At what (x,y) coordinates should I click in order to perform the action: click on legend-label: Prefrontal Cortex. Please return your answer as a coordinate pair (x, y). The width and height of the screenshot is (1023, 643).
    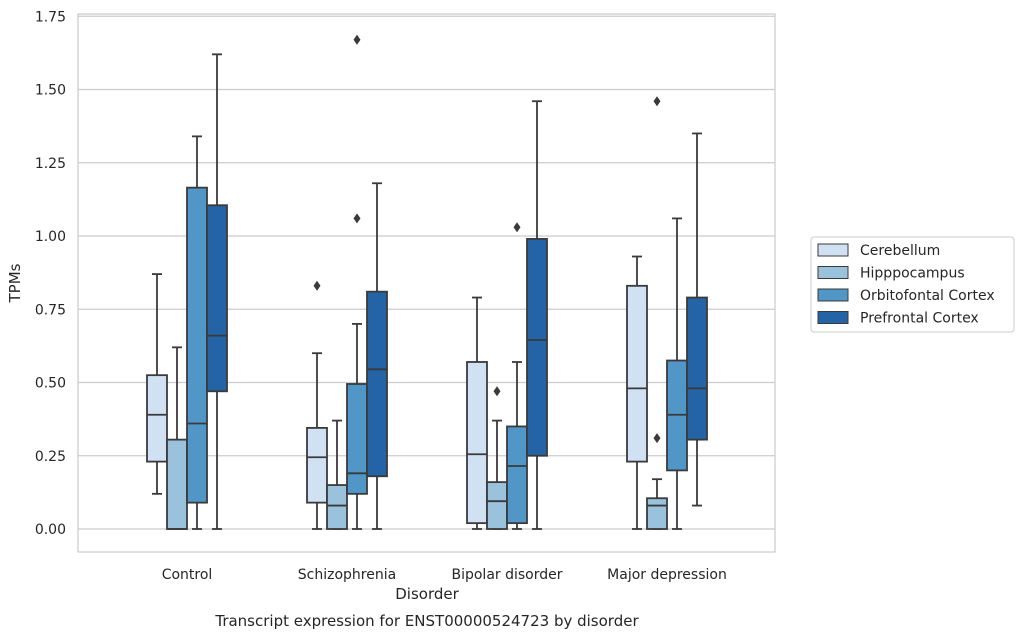
    Looking at the image, I should click on (919, 319).